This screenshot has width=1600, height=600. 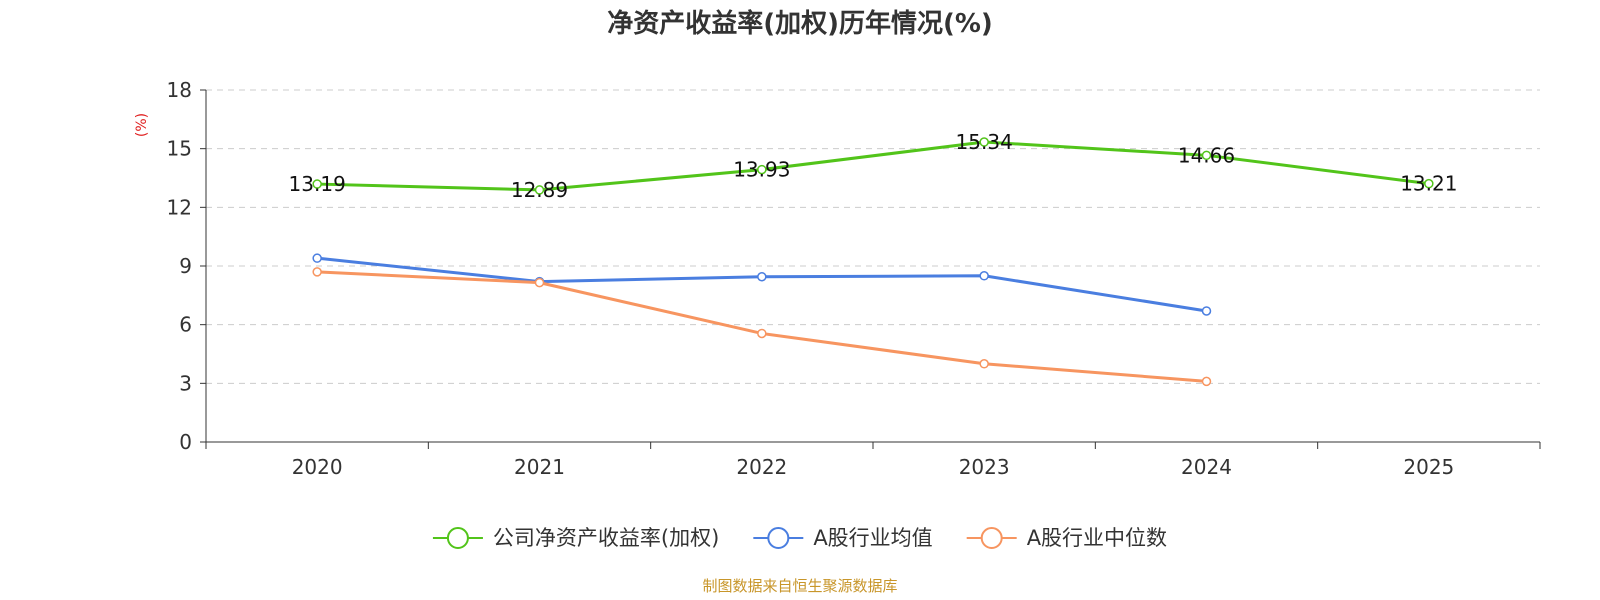 What do you see at coordinates (179, 149) in the screenshot?
I see `y-tick-label: 15` at bounding box center [179, 149].